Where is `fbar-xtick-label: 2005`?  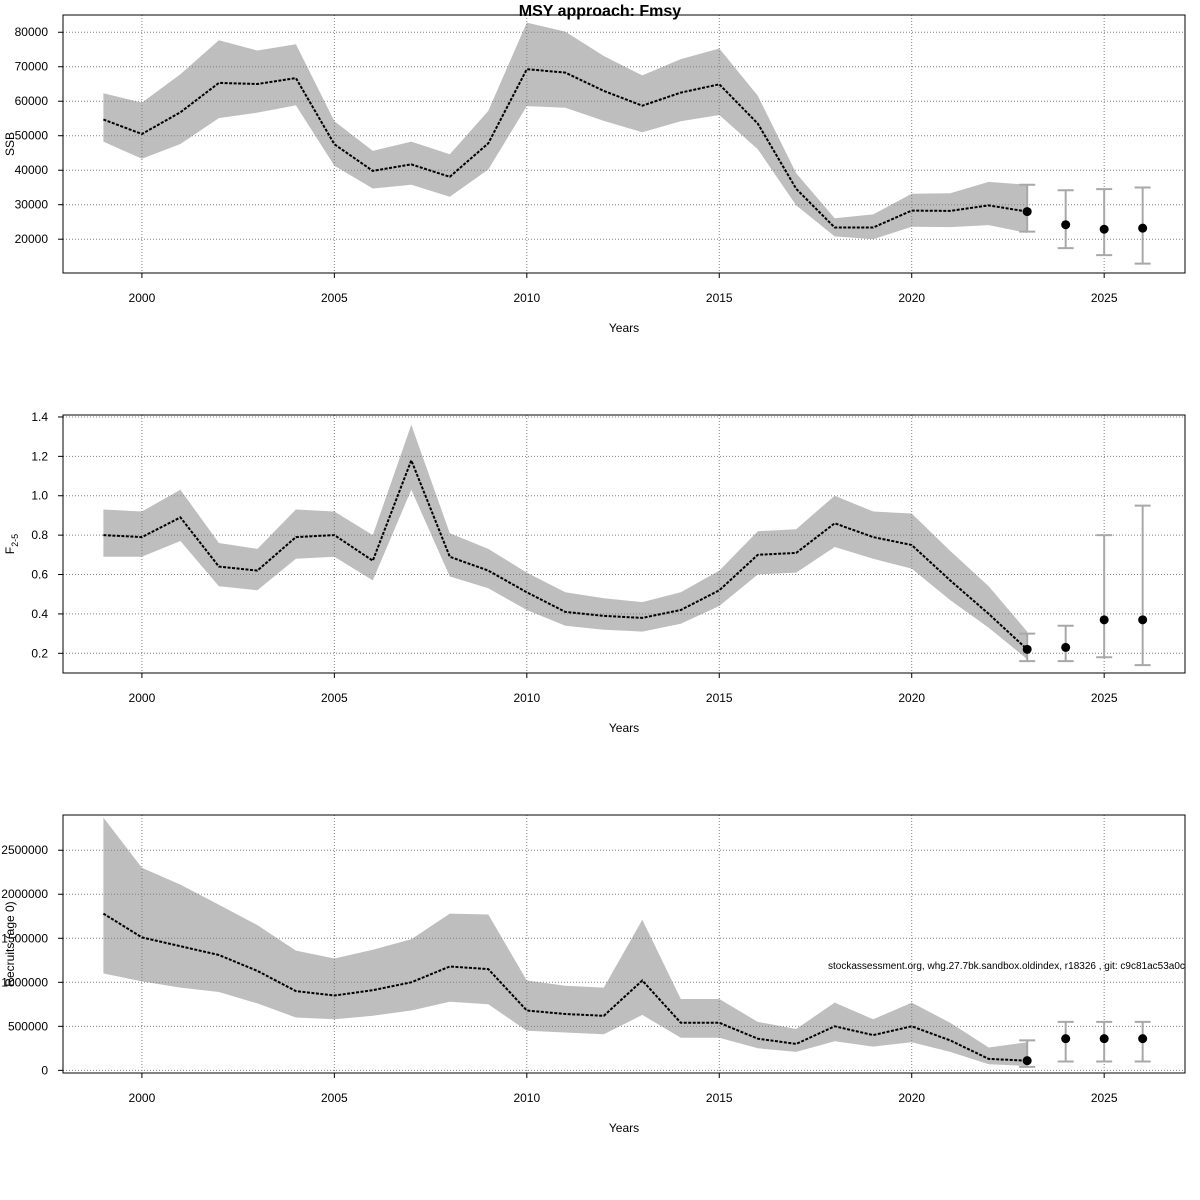
fbar-xtick-label: 2005 is located at coordinates (334, 698).